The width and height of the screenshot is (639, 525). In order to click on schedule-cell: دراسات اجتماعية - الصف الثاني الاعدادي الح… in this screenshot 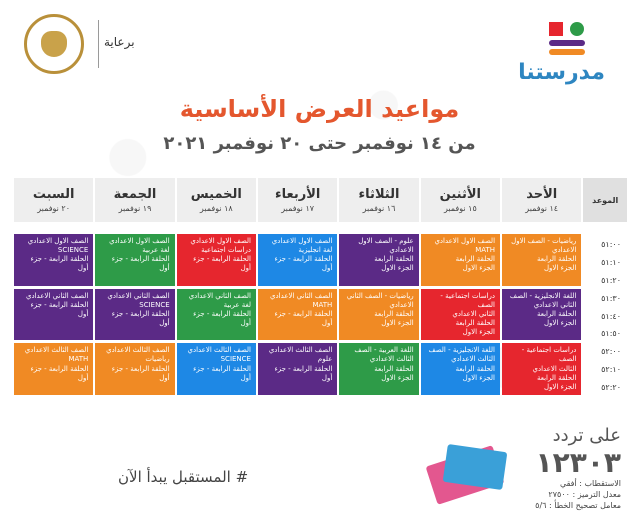, I will do `click(460, 314)`.